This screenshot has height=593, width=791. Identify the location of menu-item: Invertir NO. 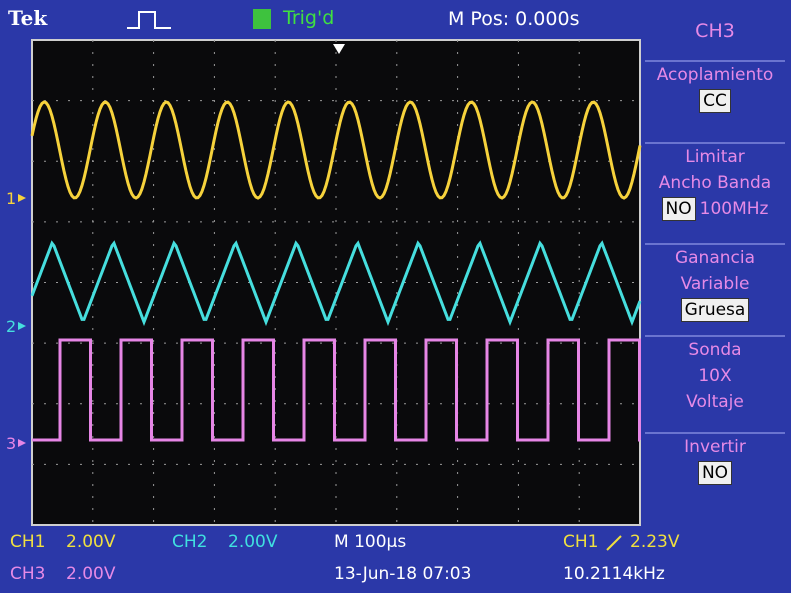
(715, 478).